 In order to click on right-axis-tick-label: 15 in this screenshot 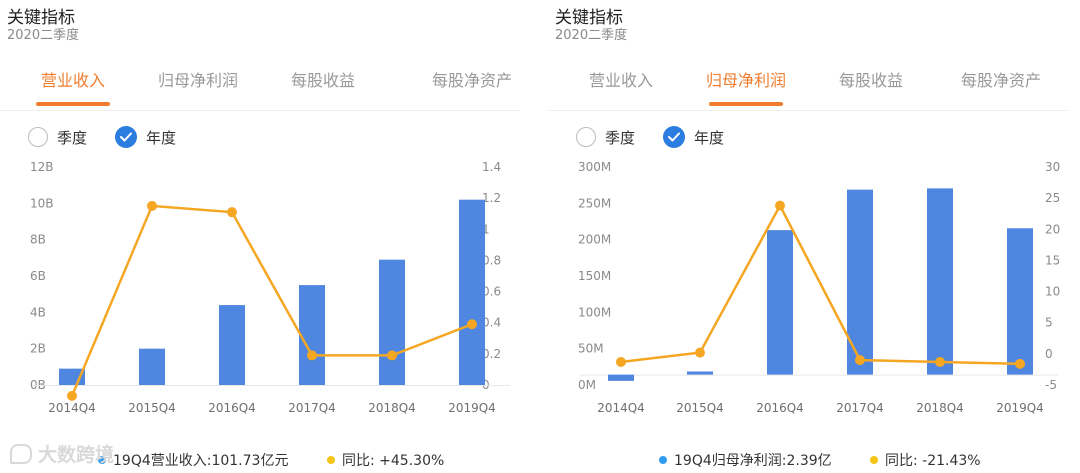, I will do `click(1052, 260)`.